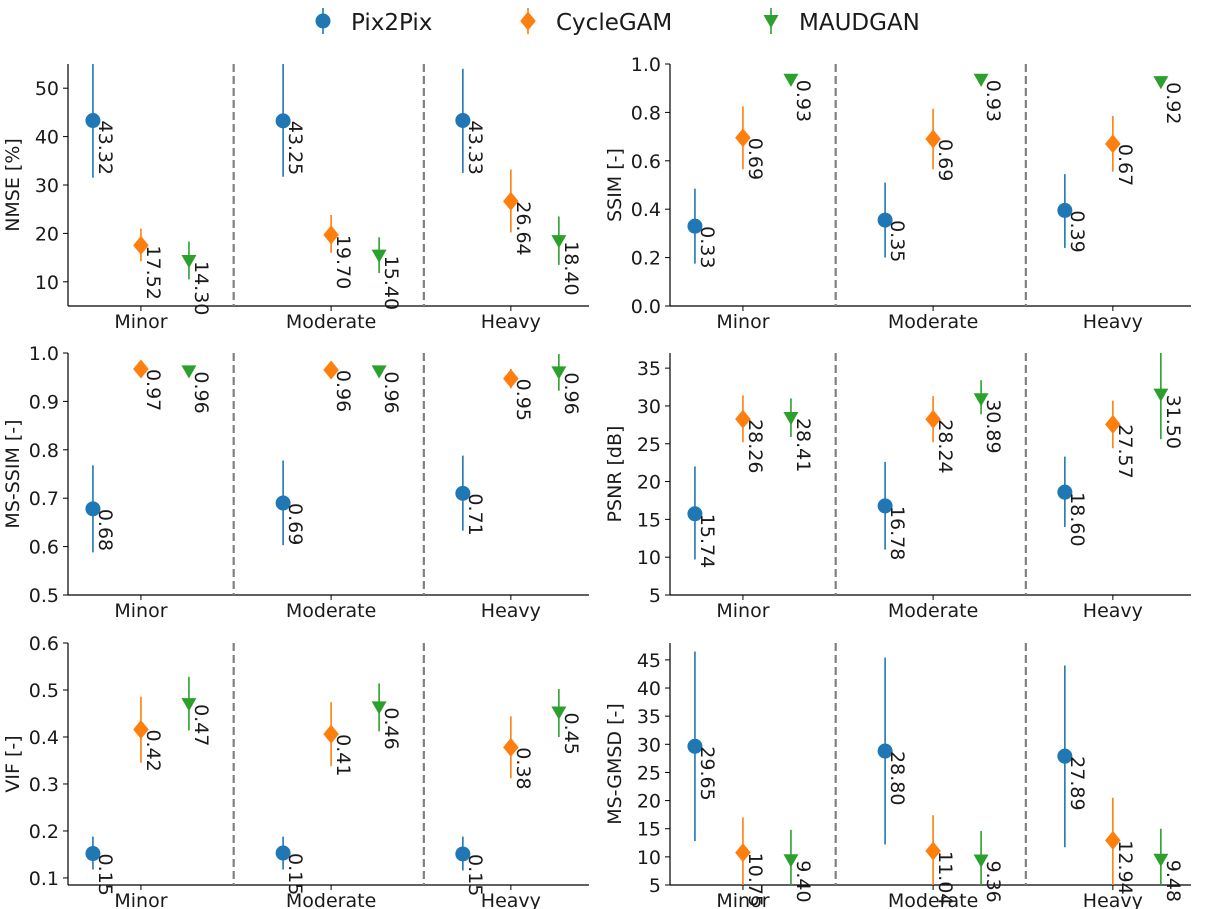 This screenshot has width=1225, height=909. Describe the element at coordinates (44, 402) in the screenshot. I see `y-tick-label: 0.9` at that location.